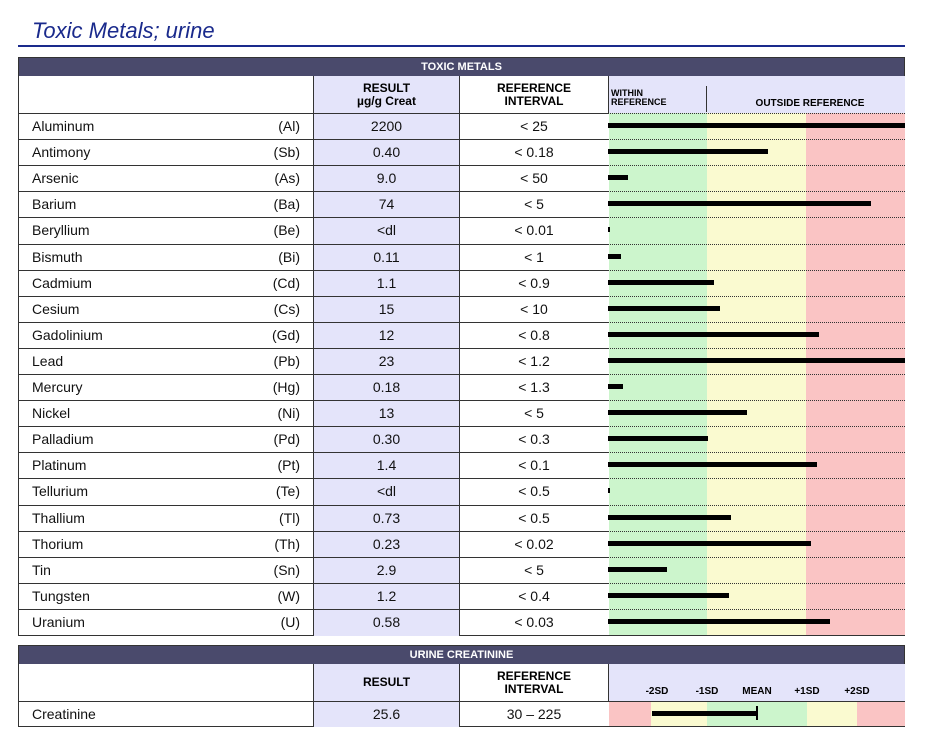 The height and width of the screenshot is (745, 929). I want to click on sd-label: +1SD, so click(807, 691).